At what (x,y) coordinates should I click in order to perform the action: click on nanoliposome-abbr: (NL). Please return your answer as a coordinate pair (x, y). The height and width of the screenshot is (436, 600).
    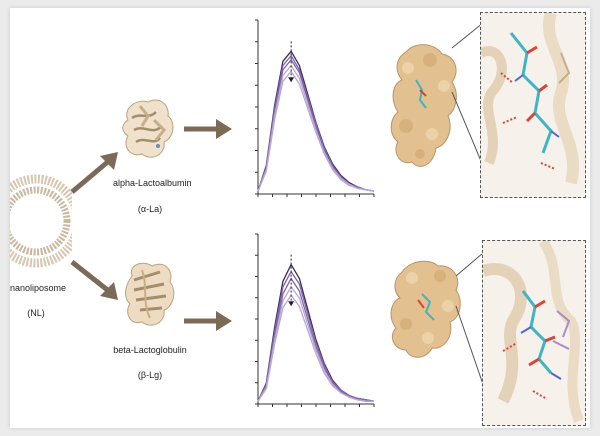
    Looking at the image, I should click on (36, 313).